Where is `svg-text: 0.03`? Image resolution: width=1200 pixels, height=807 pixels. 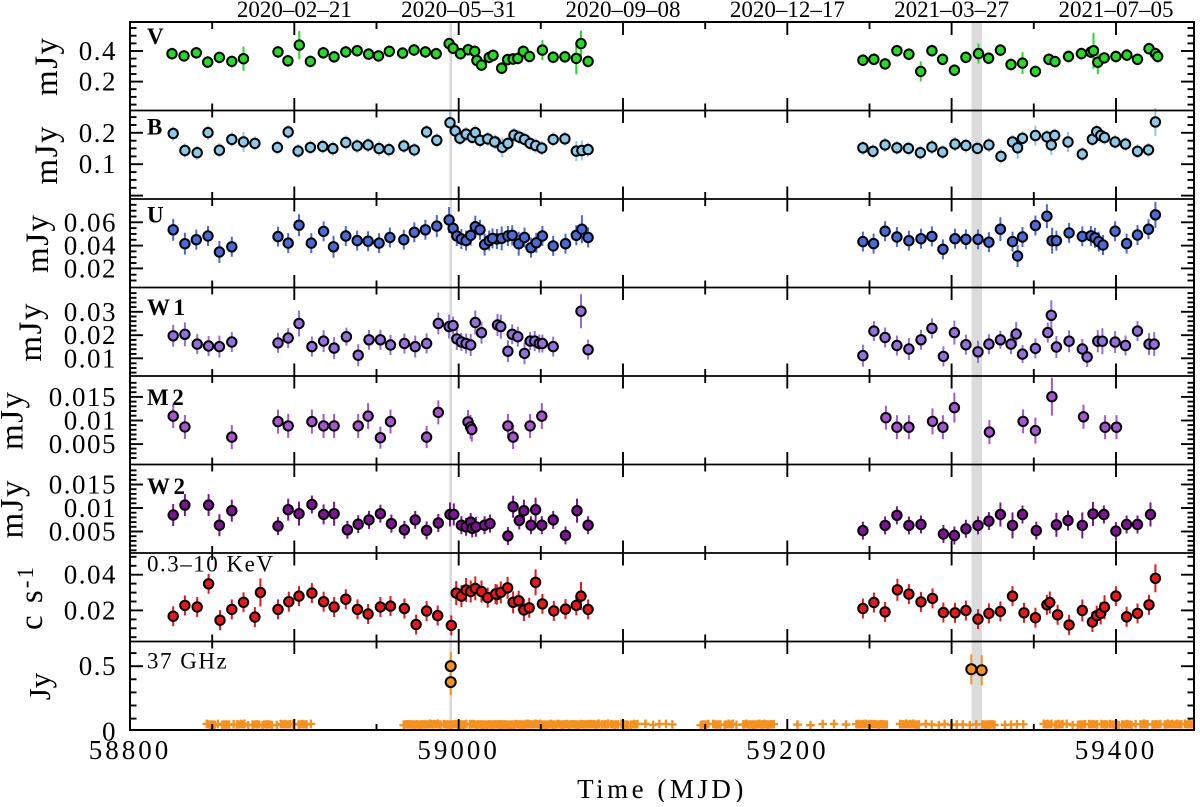
svg-text: 0.03 is located at coordinates (90, 312).